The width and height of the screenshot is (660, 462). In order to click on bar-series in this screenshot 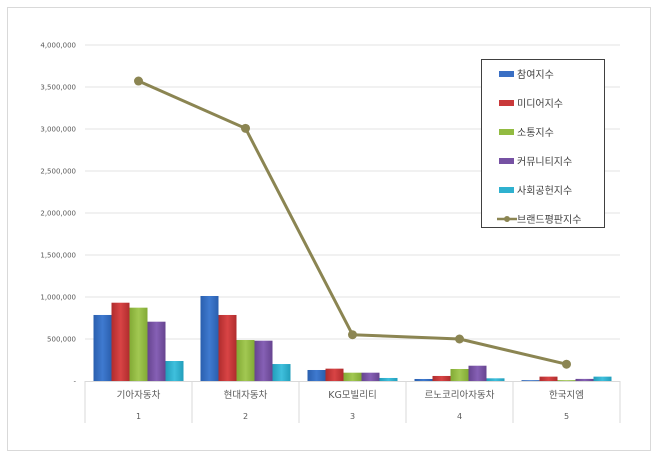, I will do `click(352, 338)`.